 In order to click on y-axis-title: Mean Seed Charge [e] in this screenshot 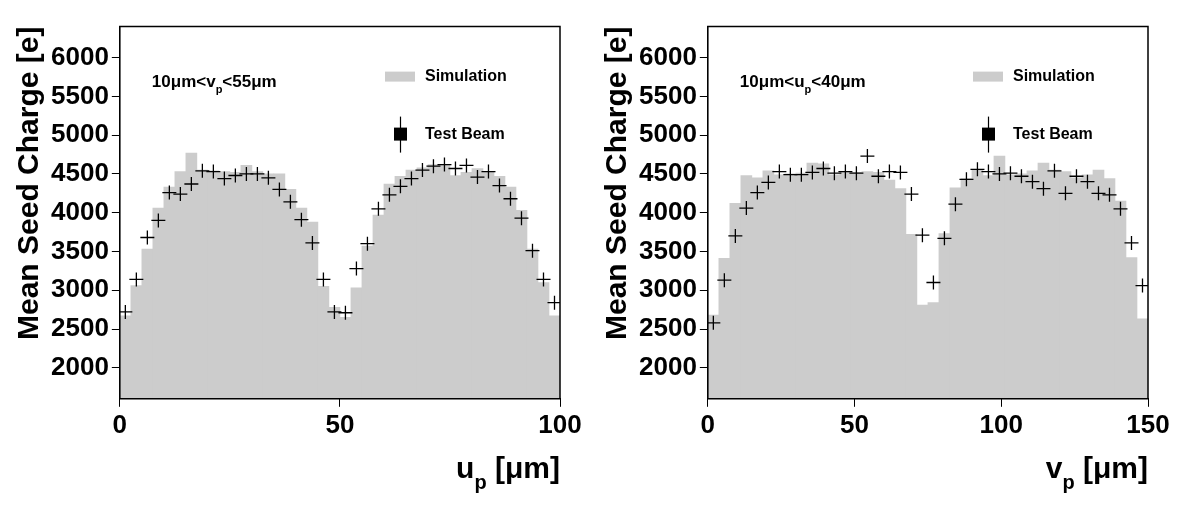, I will do `click(615, 183)`.